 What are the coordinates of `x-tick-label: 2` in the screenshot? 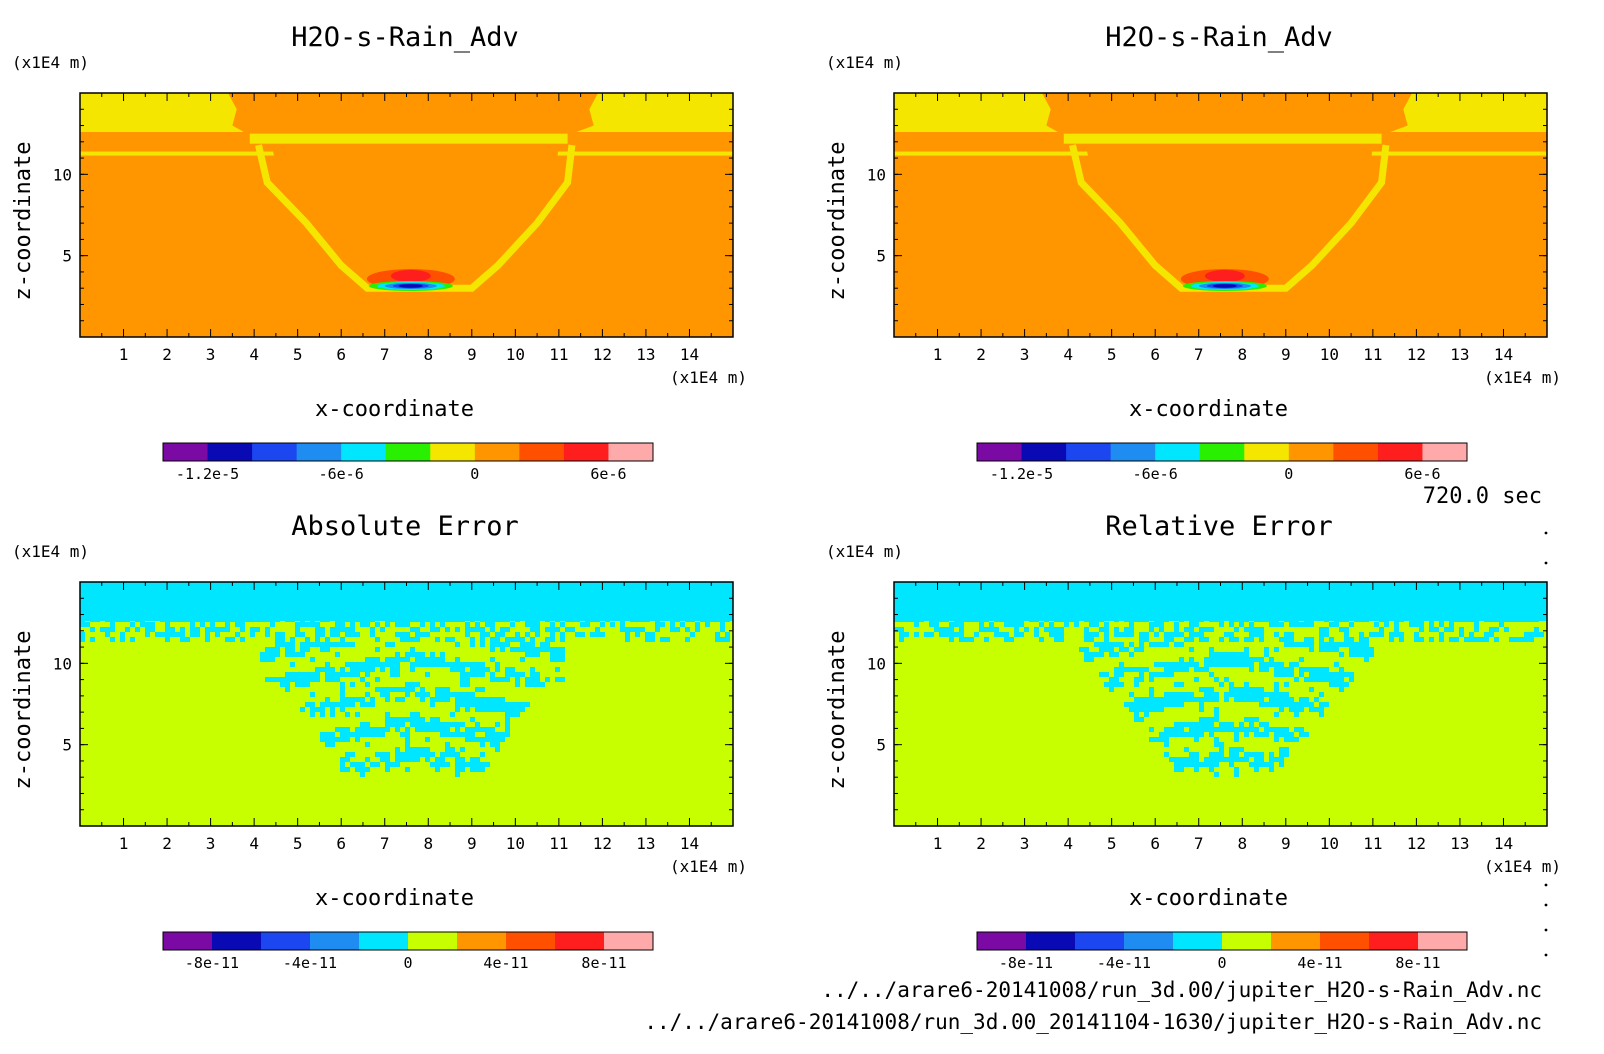 It's located at (981, 354).